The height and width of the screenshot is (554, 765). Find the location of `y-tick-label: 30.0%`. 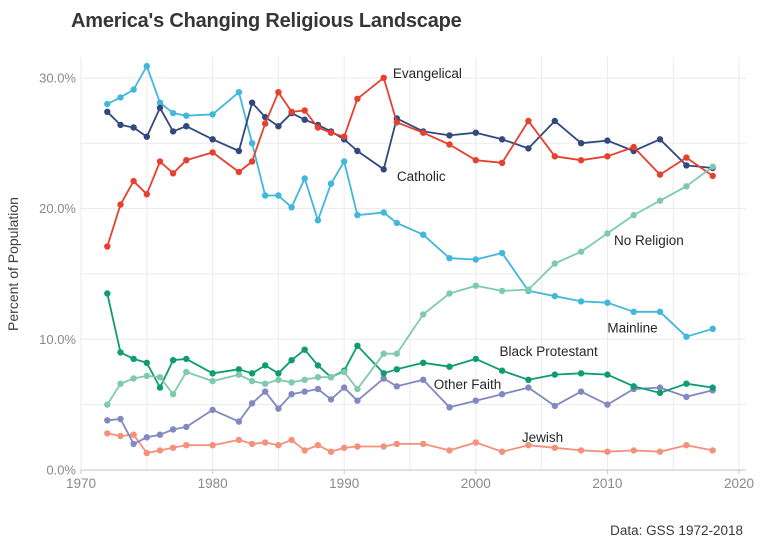

y-tick-label: 30.0% is located at coordinates (57, 77).